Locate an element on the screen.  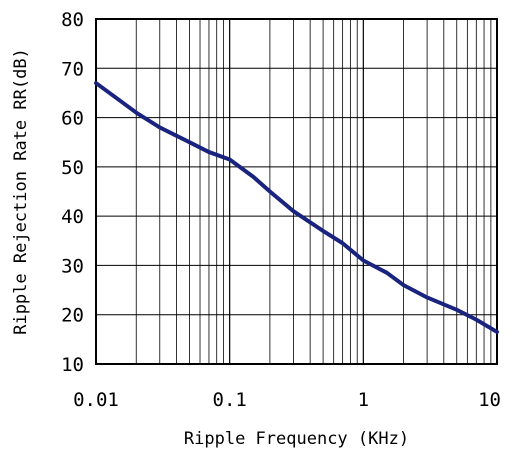
y-axis-title: Ripple Rejection Rate RR(dB) is located at coordinates (21, 191).